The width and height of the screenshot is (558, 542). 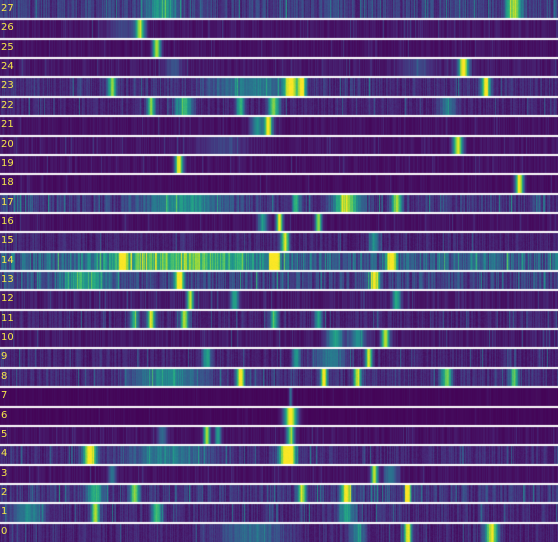 What do you see at coordinates (7, 66) in the screenshot?
I see `row-label-24: 24` at bounding box center [7, 66].